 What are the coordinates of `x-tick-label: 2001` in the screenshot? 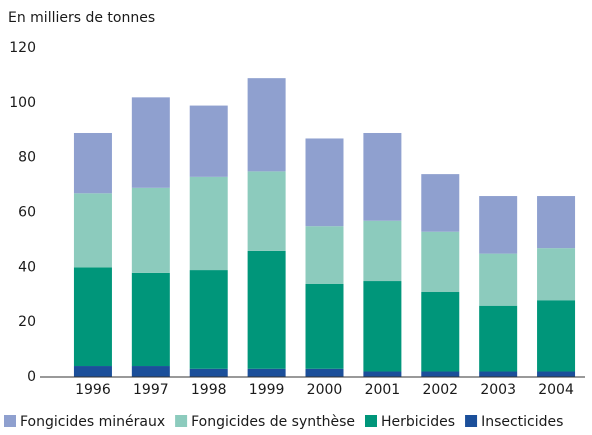 It's located at (383, 390).